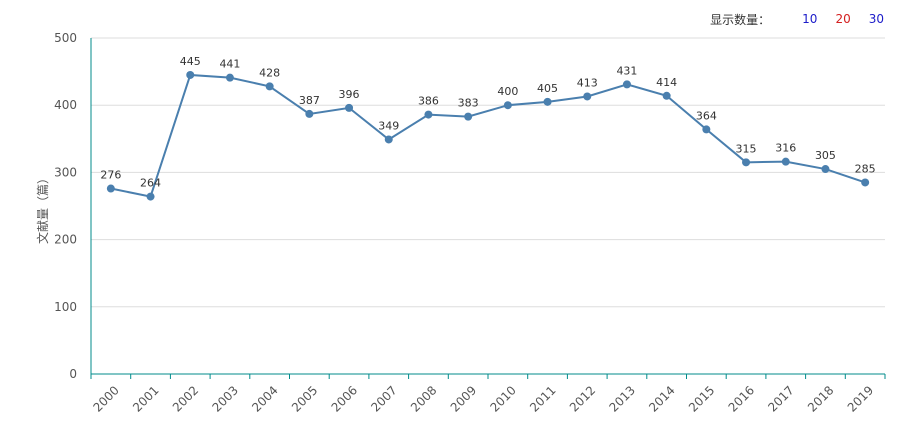 Image resolution: width=900 pixels, height=435 pixels. Describe the element at coordinates (388, 125) in the screenshot. I see `data-label: 349` at that location.